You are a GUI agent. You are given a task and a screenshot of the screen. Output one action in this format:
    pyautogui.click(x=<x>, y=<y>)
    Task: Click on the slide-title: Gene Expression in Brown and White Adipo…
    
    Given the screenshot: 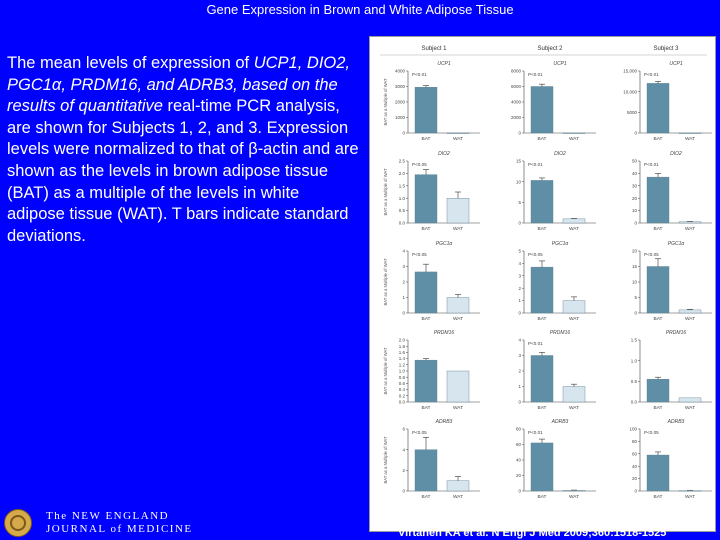 What is the action you would take?
    pyautogui.click(x=360, y=9)
    